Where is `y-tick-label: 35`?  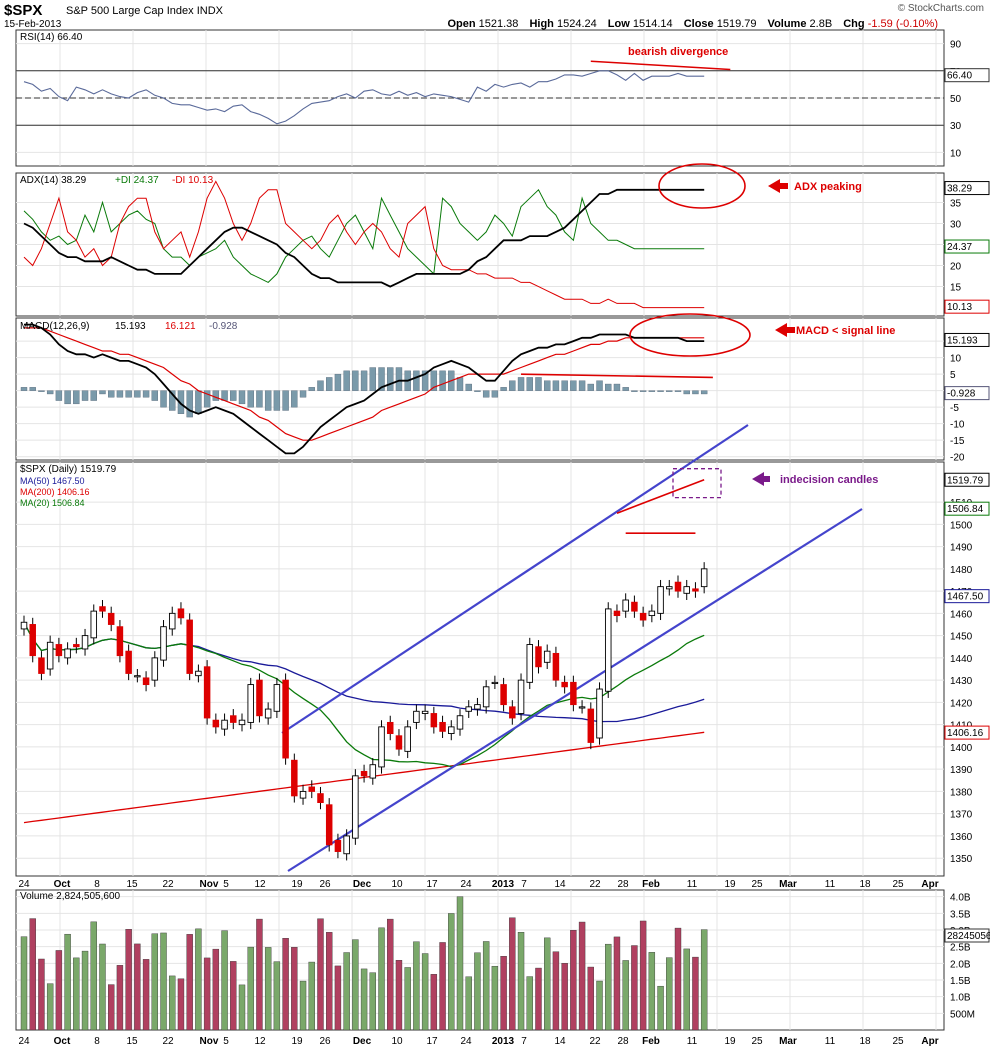 y-tick-label: 35 is located at coordinates (956, 203).